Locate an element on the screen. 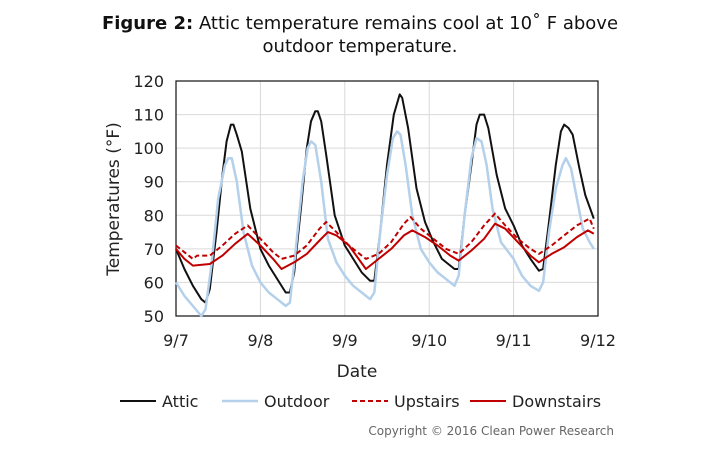 The image size is (720, 453). x-tick-label: 9/7 is located at coordinates (176, 340).